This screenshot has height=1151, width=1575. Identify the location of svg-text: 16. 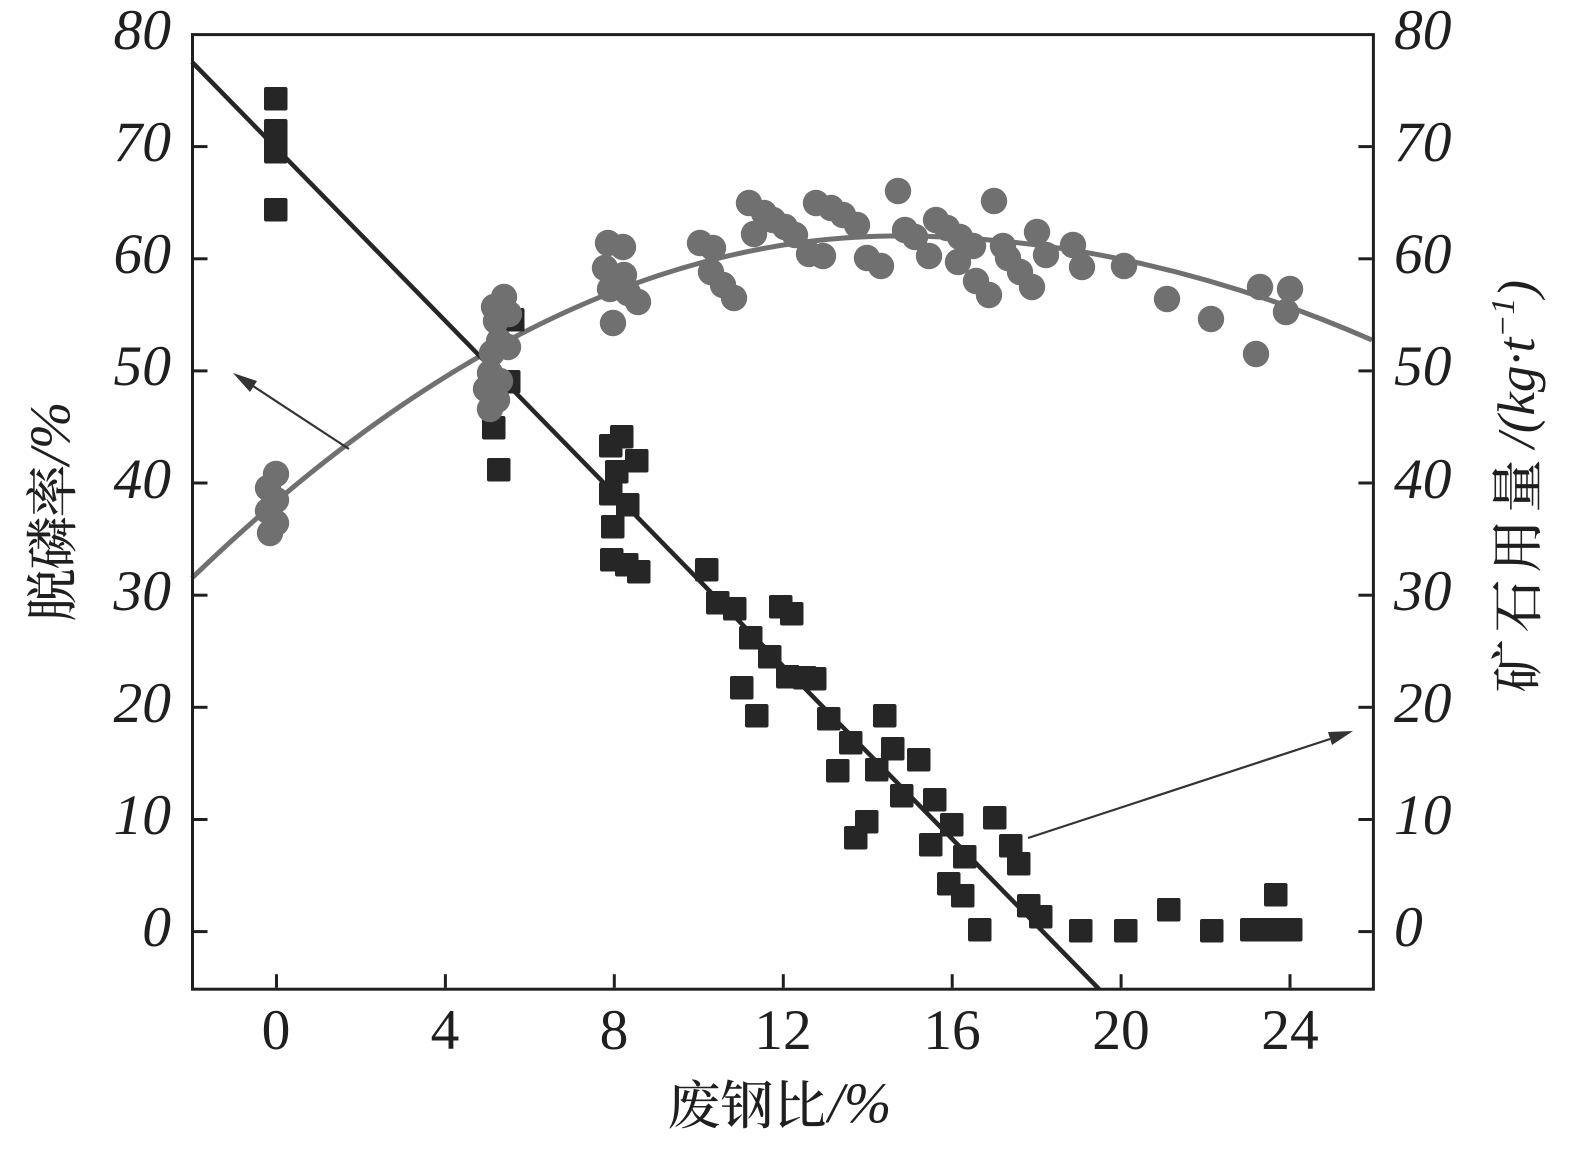
(952, 1030).